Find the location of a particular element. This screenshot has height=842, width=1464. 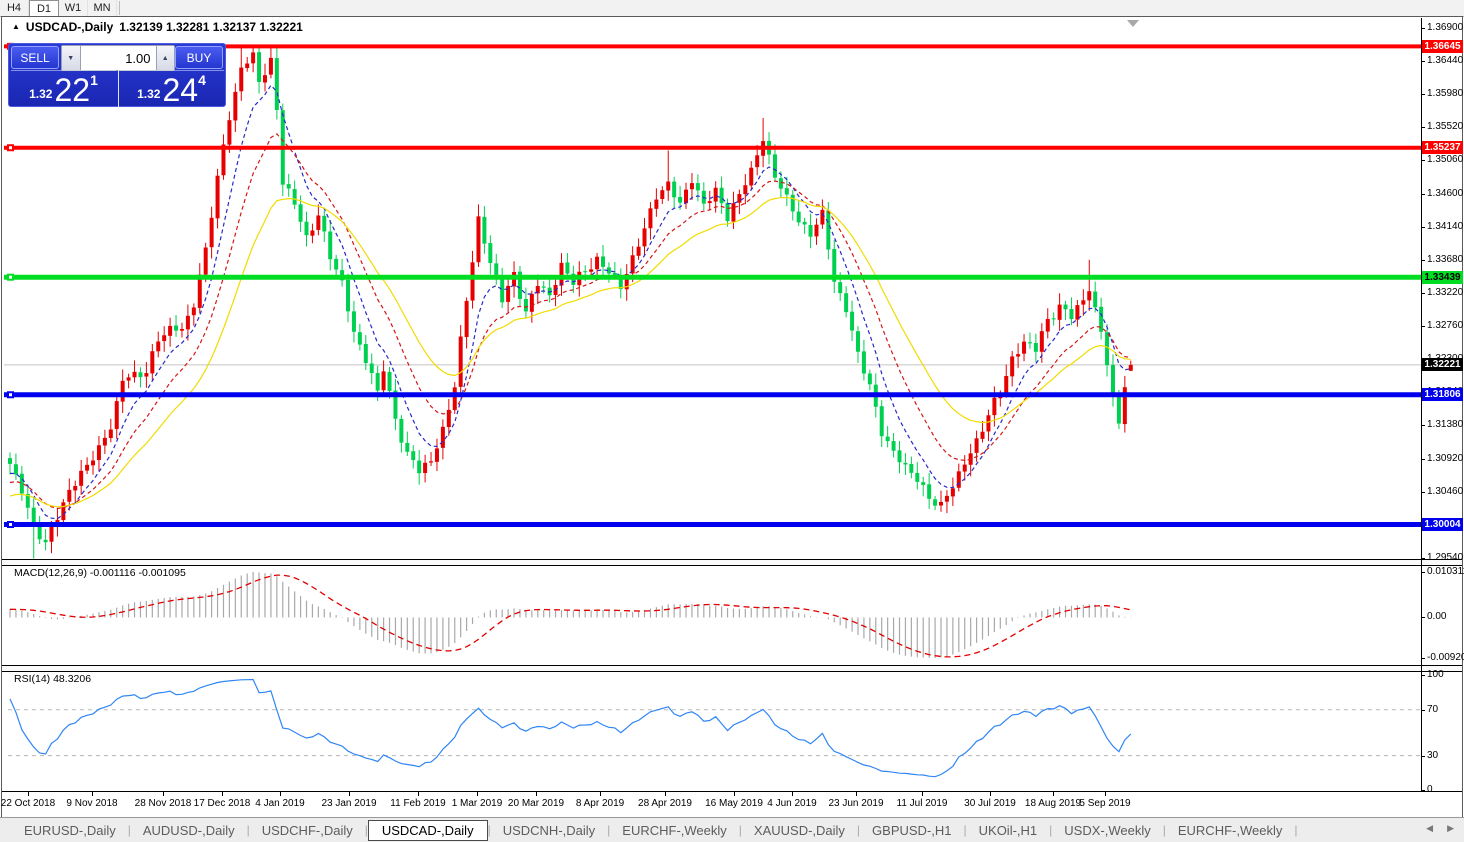

tab-ukoil-h1: UKOil-,H1 is located at coordinates (1008, 830).